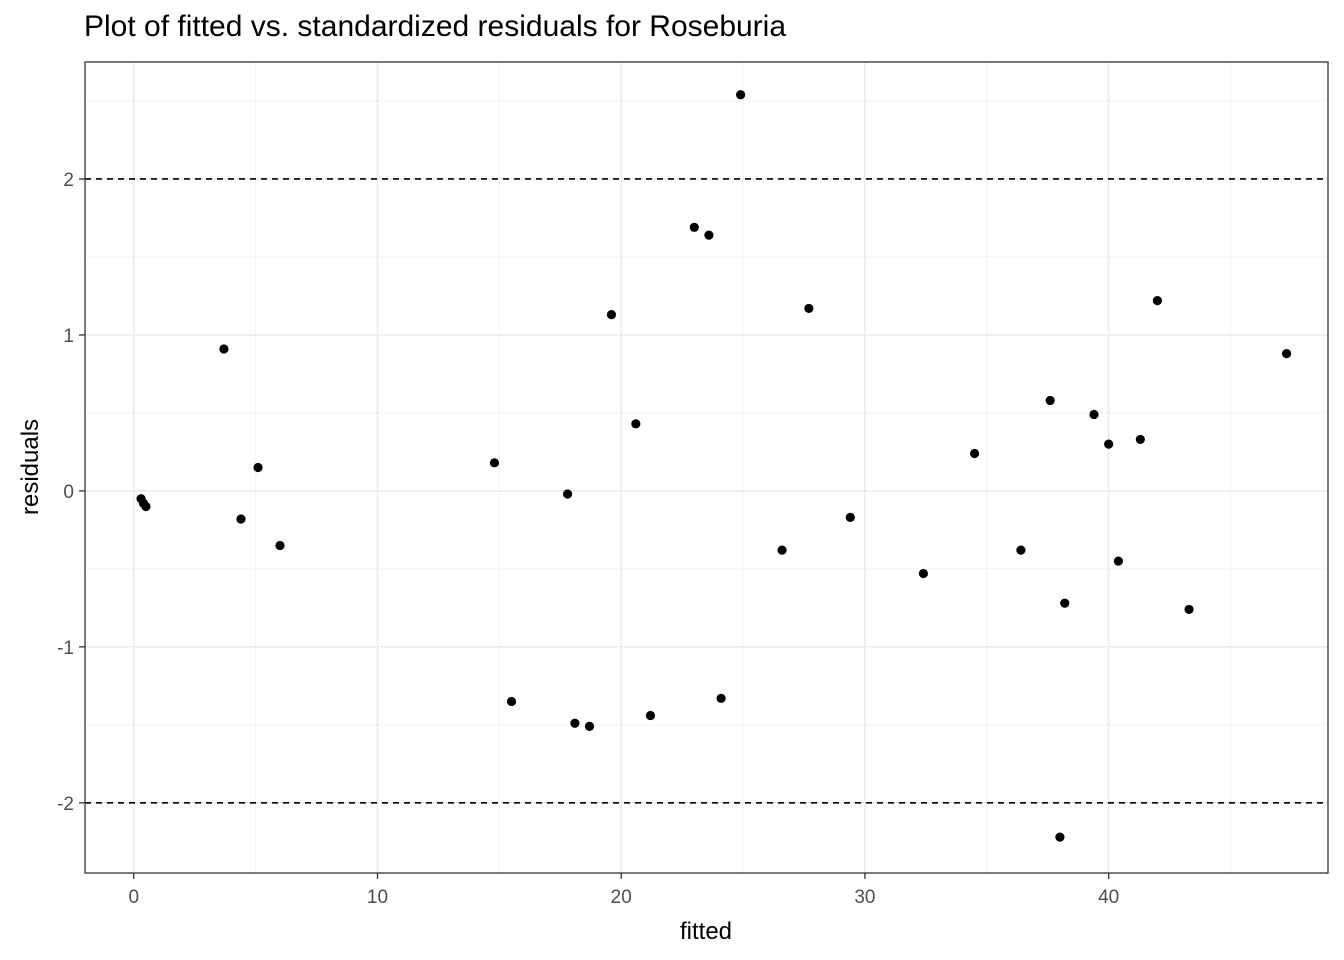 This screenshot has width=1344, height=960. Describe the element at coordinates (1108, 897) in the screenshot. I see `x-tick-label: 40` at that location.